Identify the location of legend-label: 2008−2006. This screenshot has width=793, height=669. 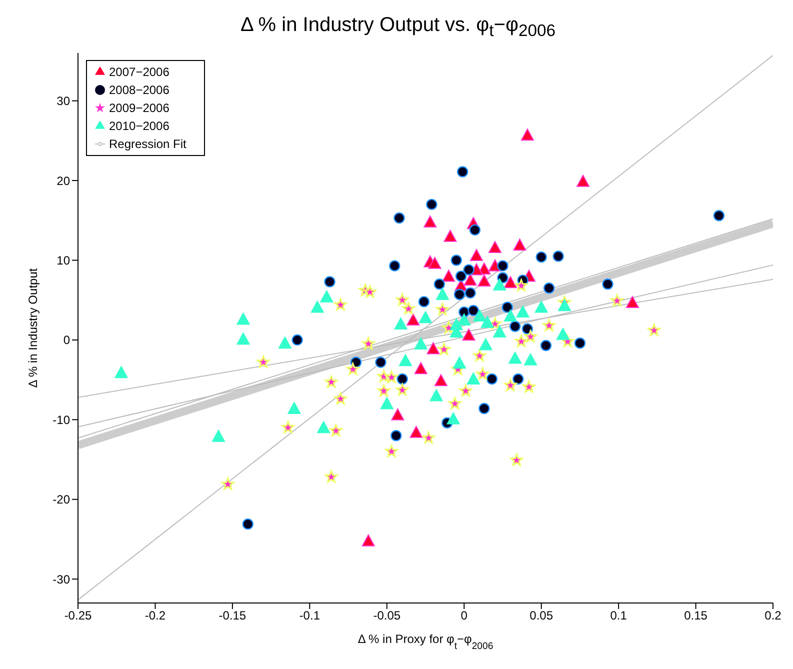
(139, 90).